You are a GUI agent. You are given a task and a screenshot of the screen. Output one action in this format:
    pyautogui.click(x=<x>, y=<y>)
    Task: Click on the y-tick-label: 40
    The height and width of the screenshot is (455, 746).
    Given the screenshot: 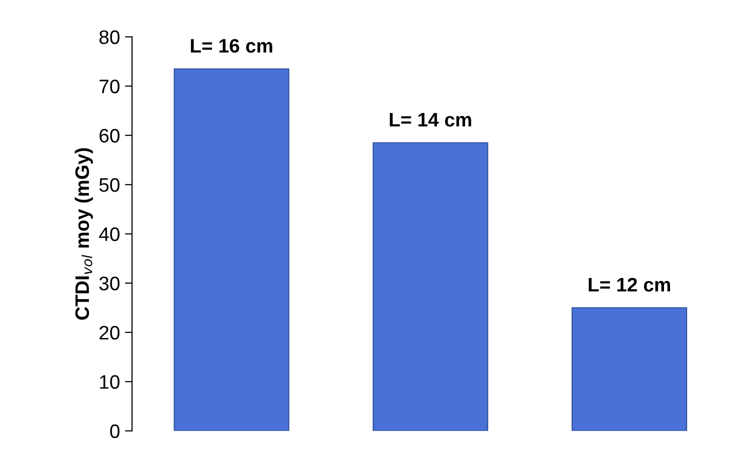 What is the action you would take?
    pyautogui.click(x=109, y=234)
    